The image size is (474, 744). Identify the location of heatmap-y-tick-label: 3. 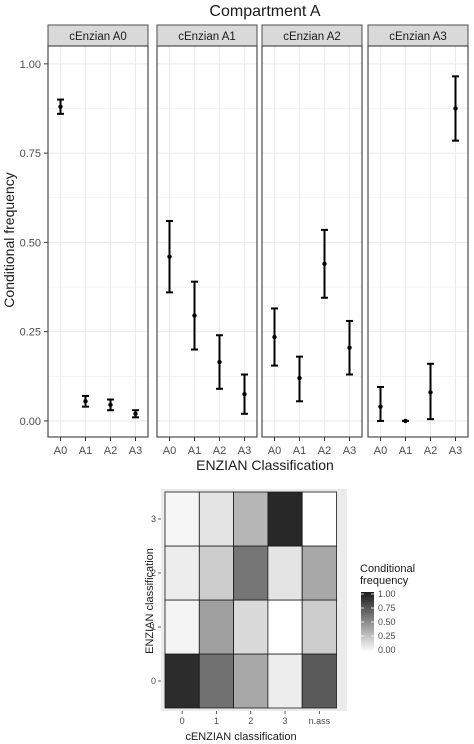
(153, 519).